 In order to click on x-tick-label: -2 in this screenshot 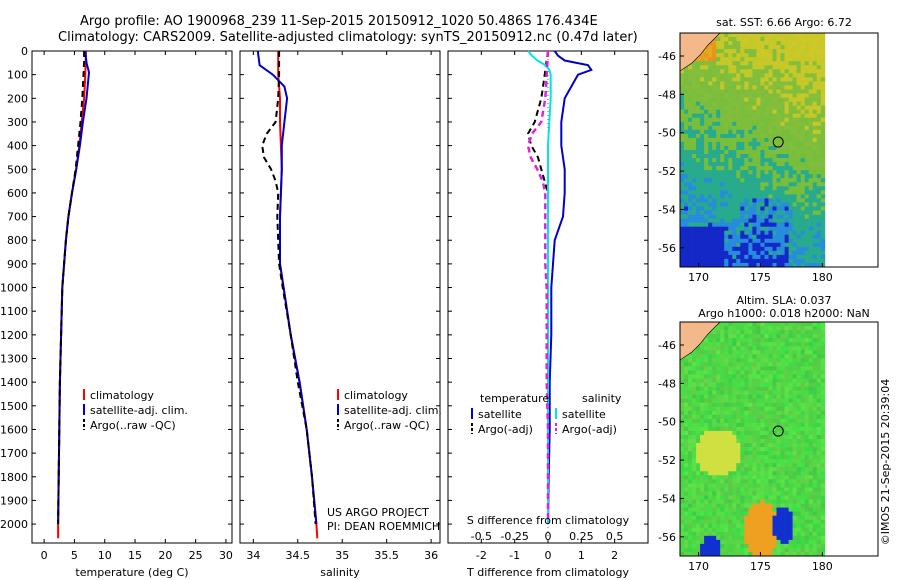, I will do `click(481, 555)`.